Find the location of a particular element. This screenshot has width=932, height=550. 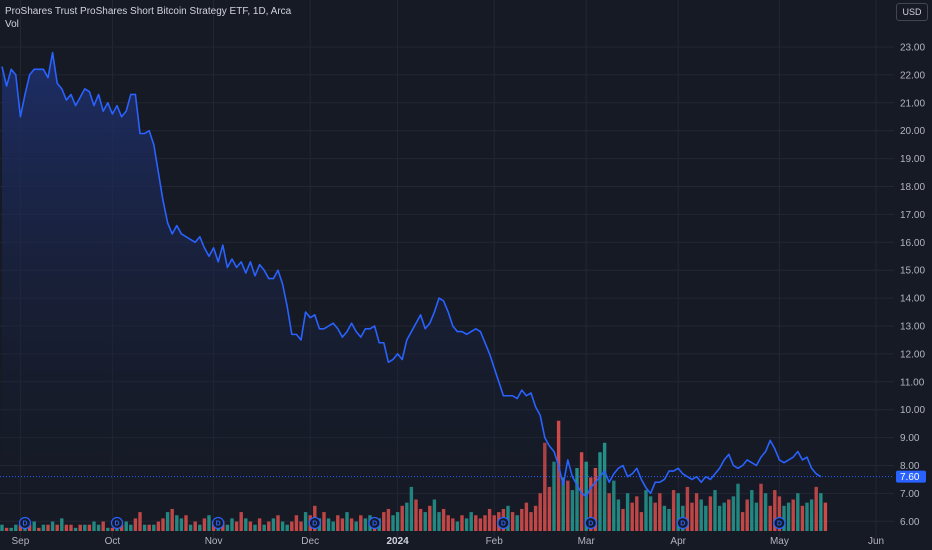

x-tick-label: Feb is located at coordinates (495, 541).